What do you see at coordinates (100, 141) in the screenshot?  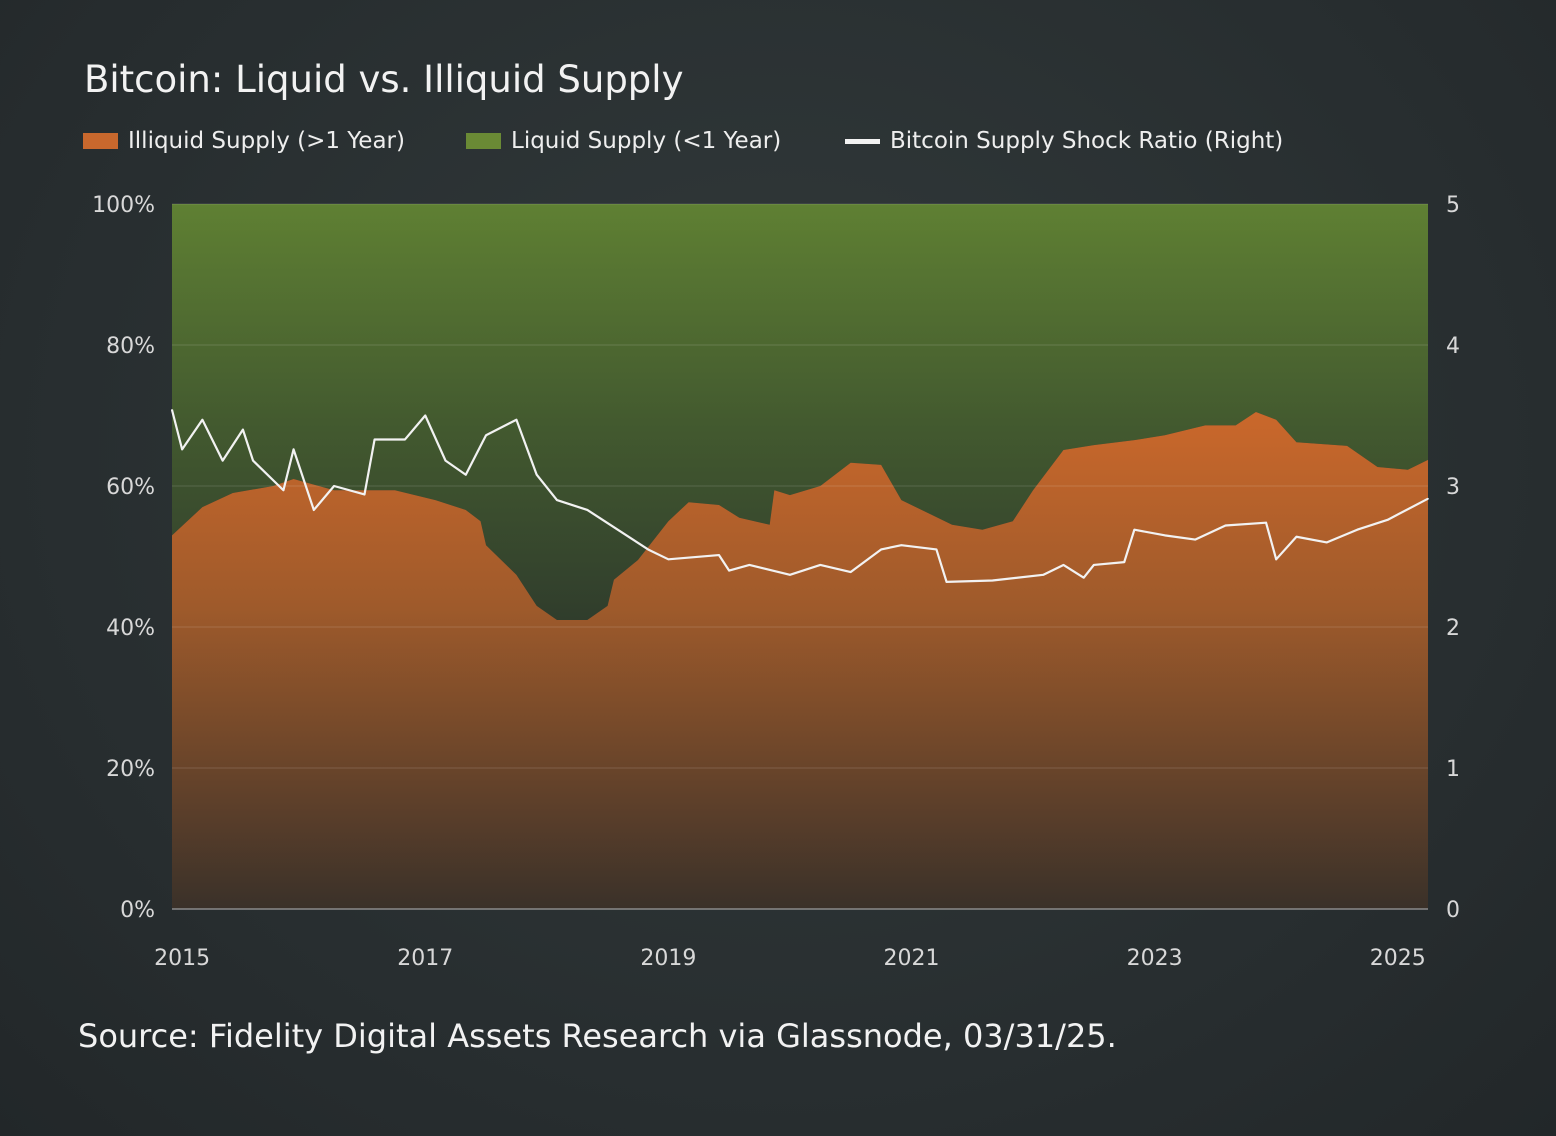 I see `legend-swatch-illiquid` at bounding box center [100, 141].